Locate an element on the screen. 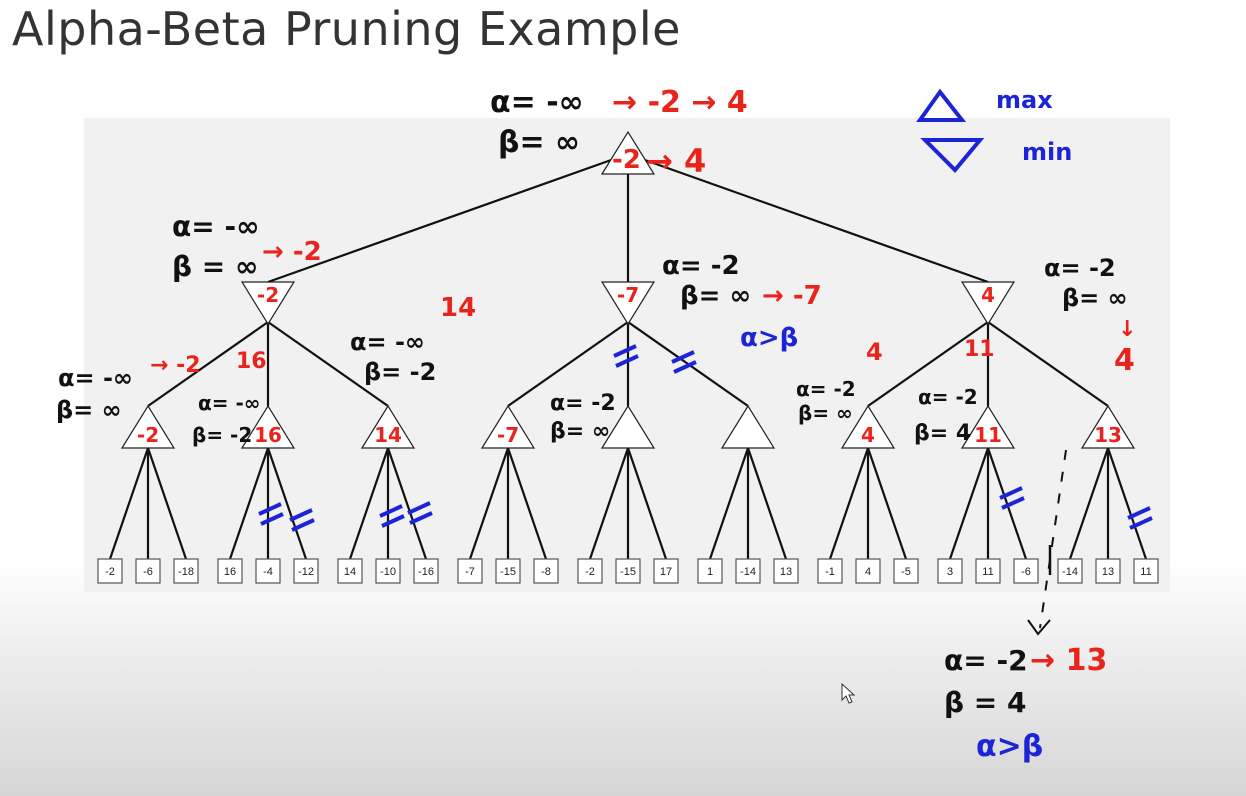 Image resolution: width=1246 pixels, height=796 pixels. min1-beta: β = ∞ is located at coordinates (215, 266).